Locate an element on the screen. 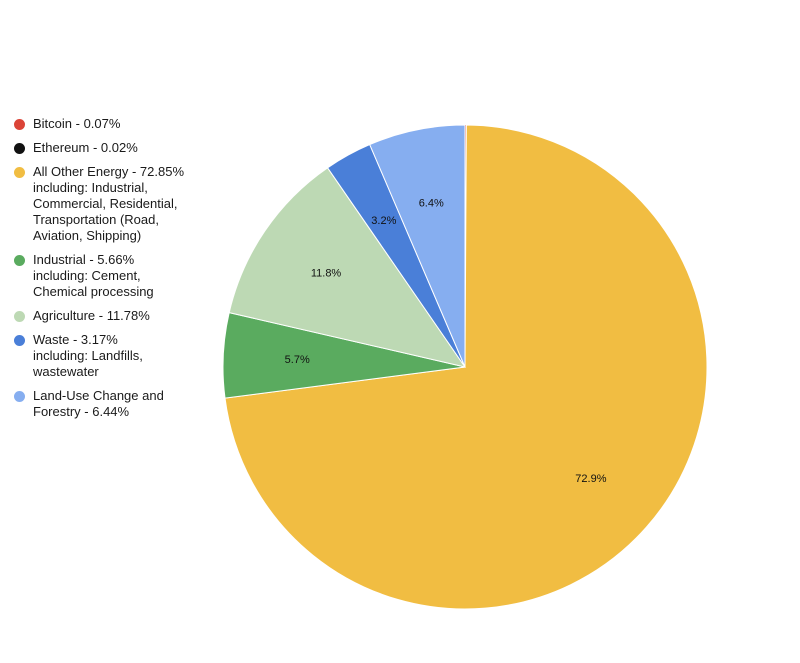  legend-item-6: Land-Use Change and Forestry - 6.44% is located at coordinates (121, 404).